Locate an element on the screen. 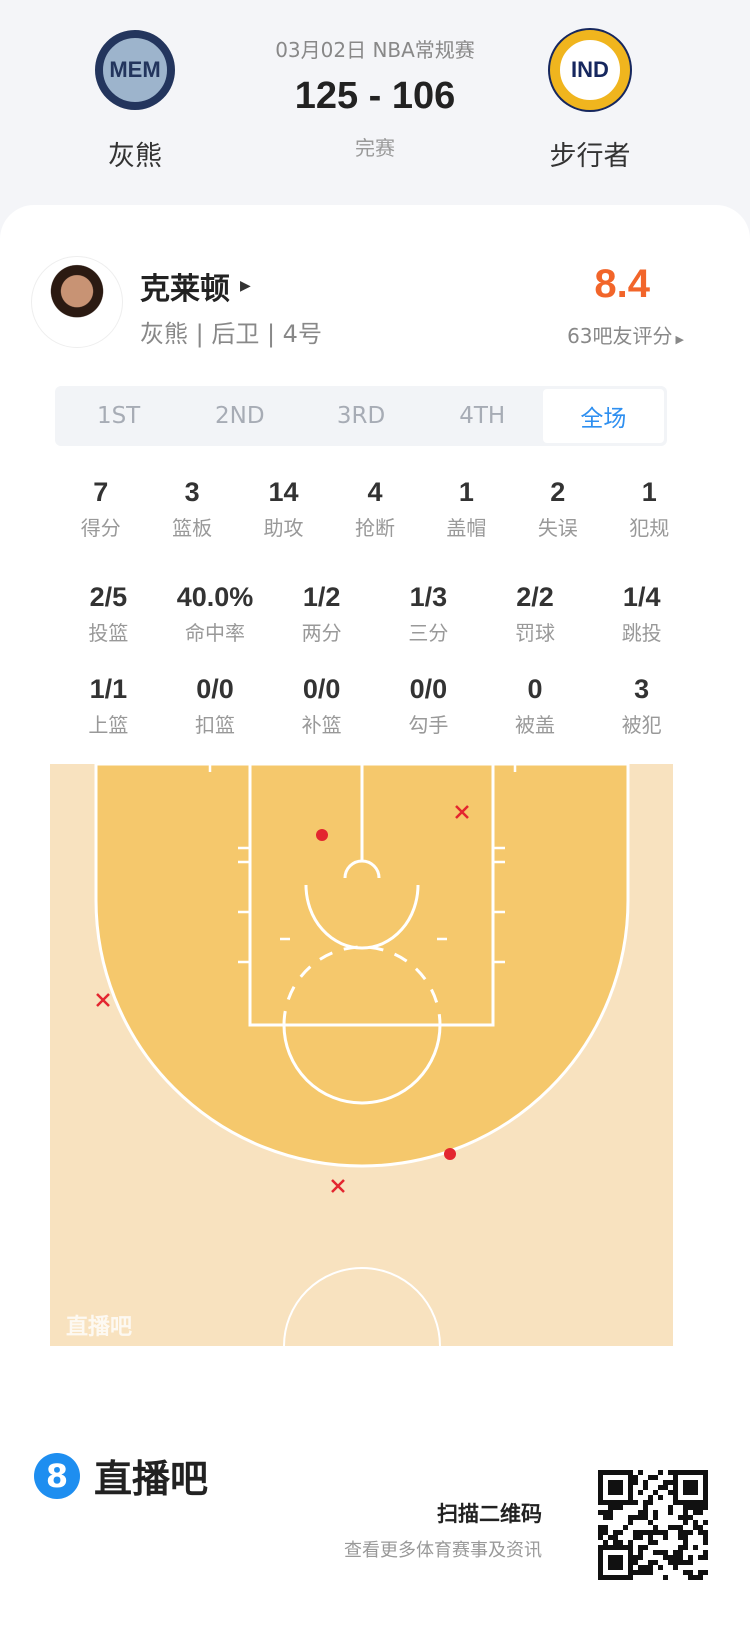  stats-shooting: 2/5 投篮 40.0% 命中率 1/2 两分 1/3 三分 2/2 罚球 1/4 跳投 is located at coordinates (375, 614).